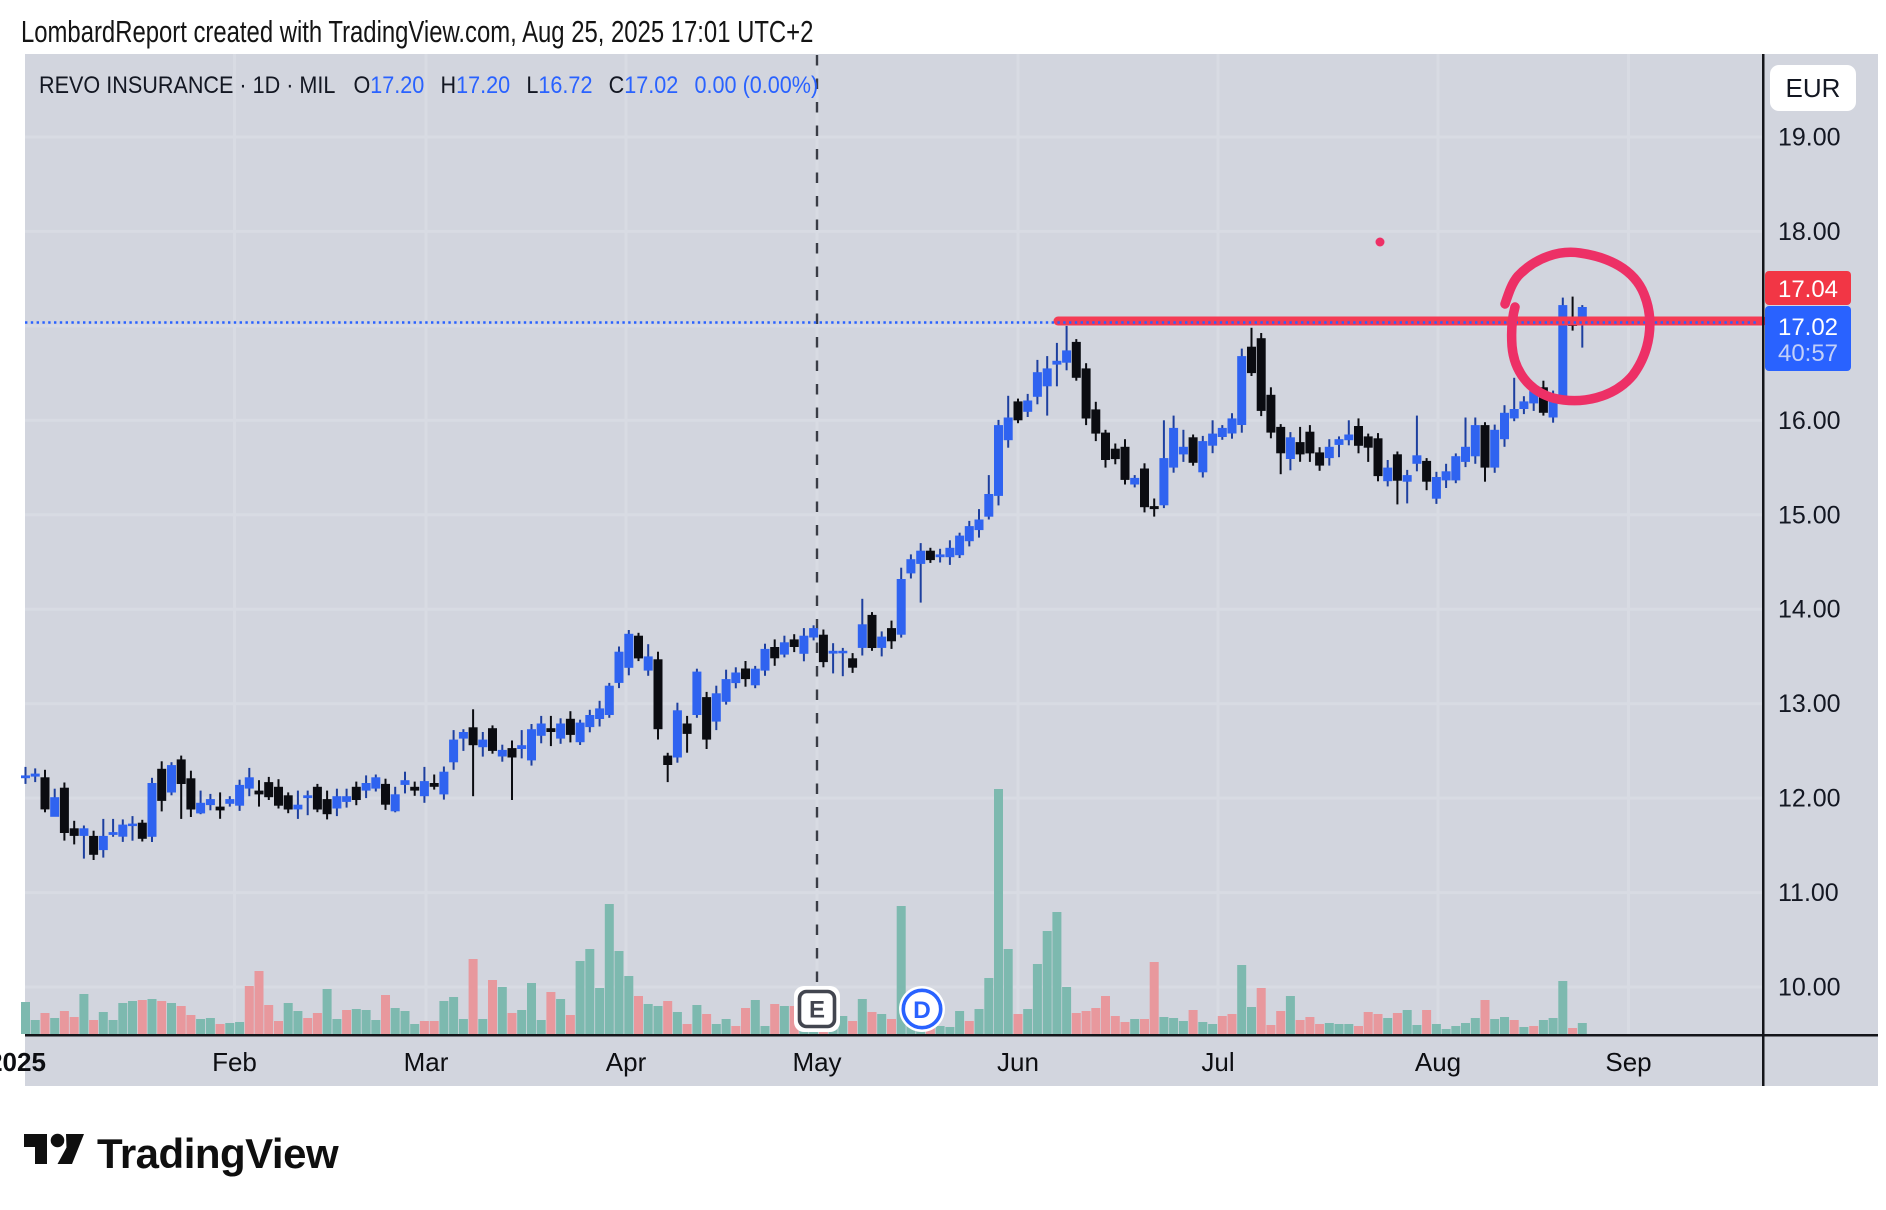 The width and height of the screenshot is (1886, 1210). I want to click on svg-text: Sep, so click(1628, 1062).